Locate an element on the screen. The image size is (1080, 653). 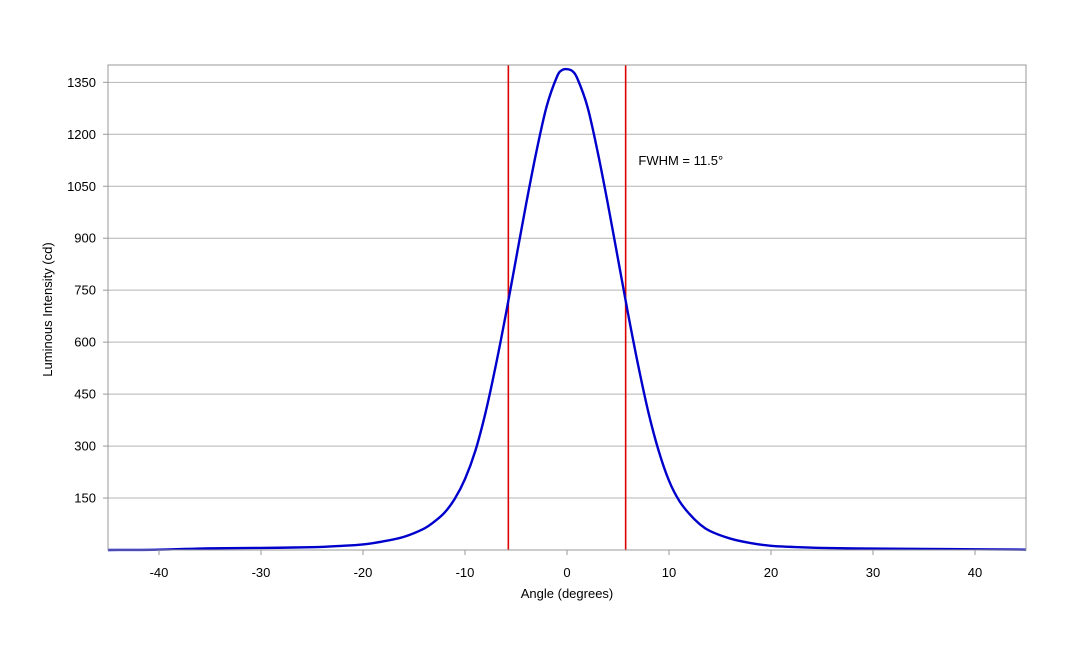
x-tick-label: 10 is located at coordinates (669, 572).